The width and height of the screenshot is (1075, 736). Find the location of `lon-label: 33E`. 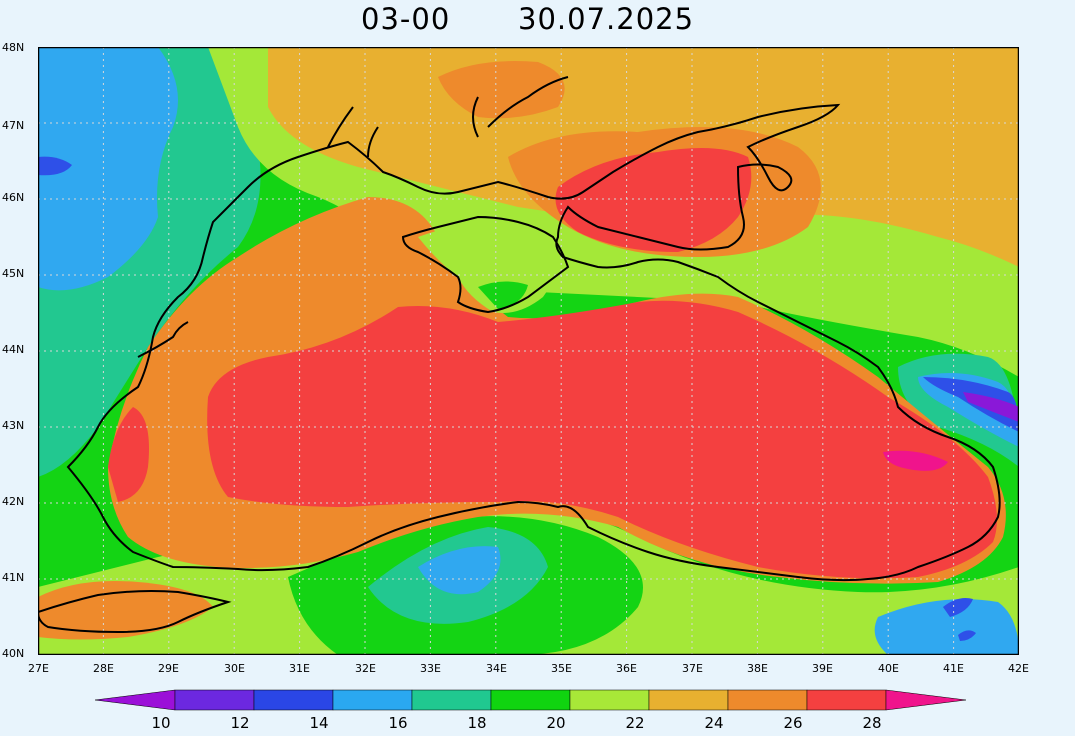

lon-label: 33E is located at coordinates (430, 668).